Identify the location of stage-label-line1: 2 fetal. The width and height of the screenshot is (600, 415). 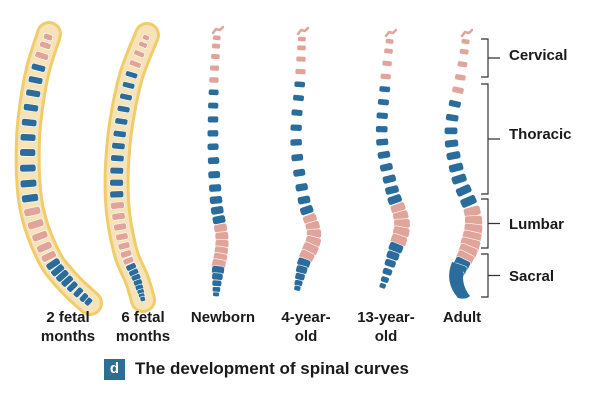
(68, 317).